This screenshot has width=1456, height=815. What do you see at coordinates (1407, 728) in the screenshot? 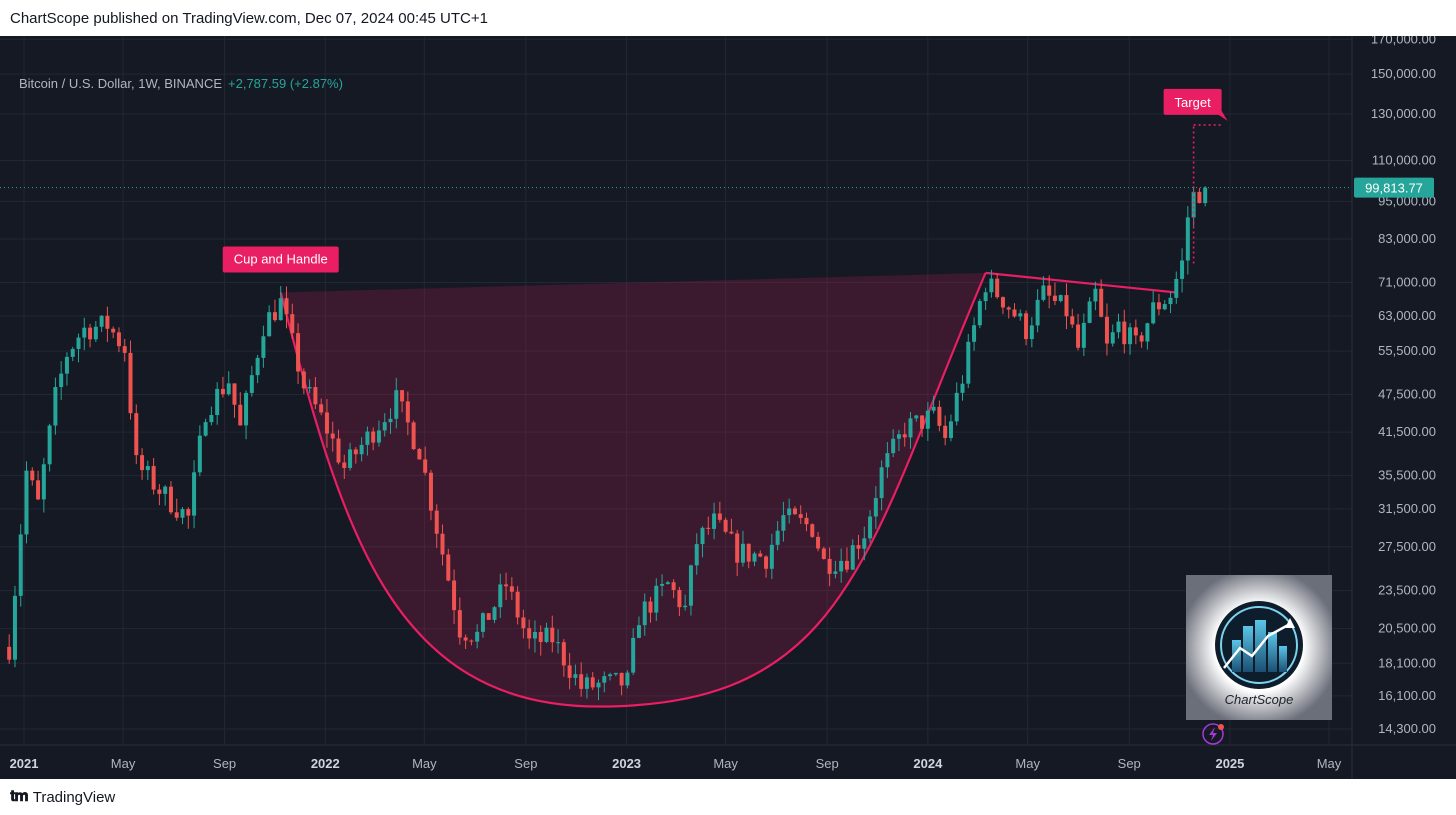
I see `y-tick-label: 14,300.00` at bounding box center [1407, 728].